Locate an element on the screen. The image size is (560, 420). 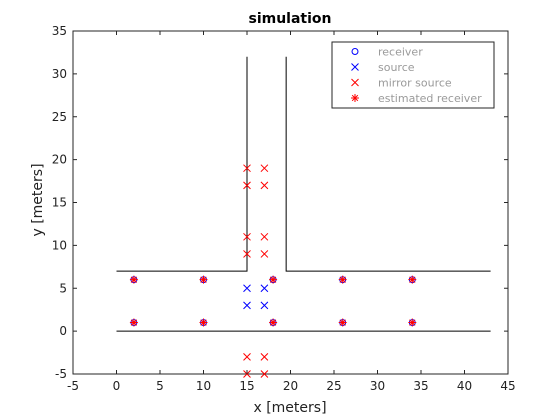
legend-marker-estimated-receiver is located at coordinates (355, 98).